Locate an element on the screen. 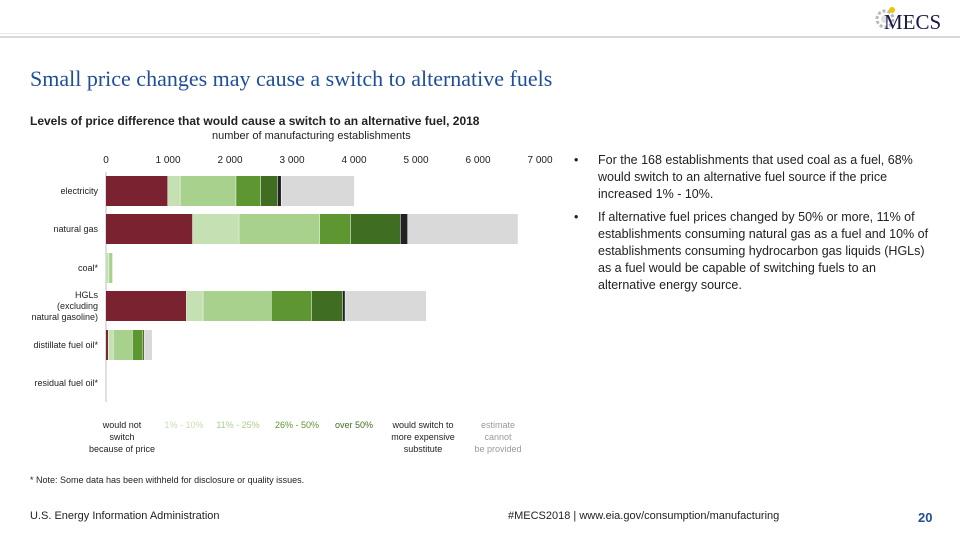  x-tick-label: 5 000 is located at coordinates (415, 160).